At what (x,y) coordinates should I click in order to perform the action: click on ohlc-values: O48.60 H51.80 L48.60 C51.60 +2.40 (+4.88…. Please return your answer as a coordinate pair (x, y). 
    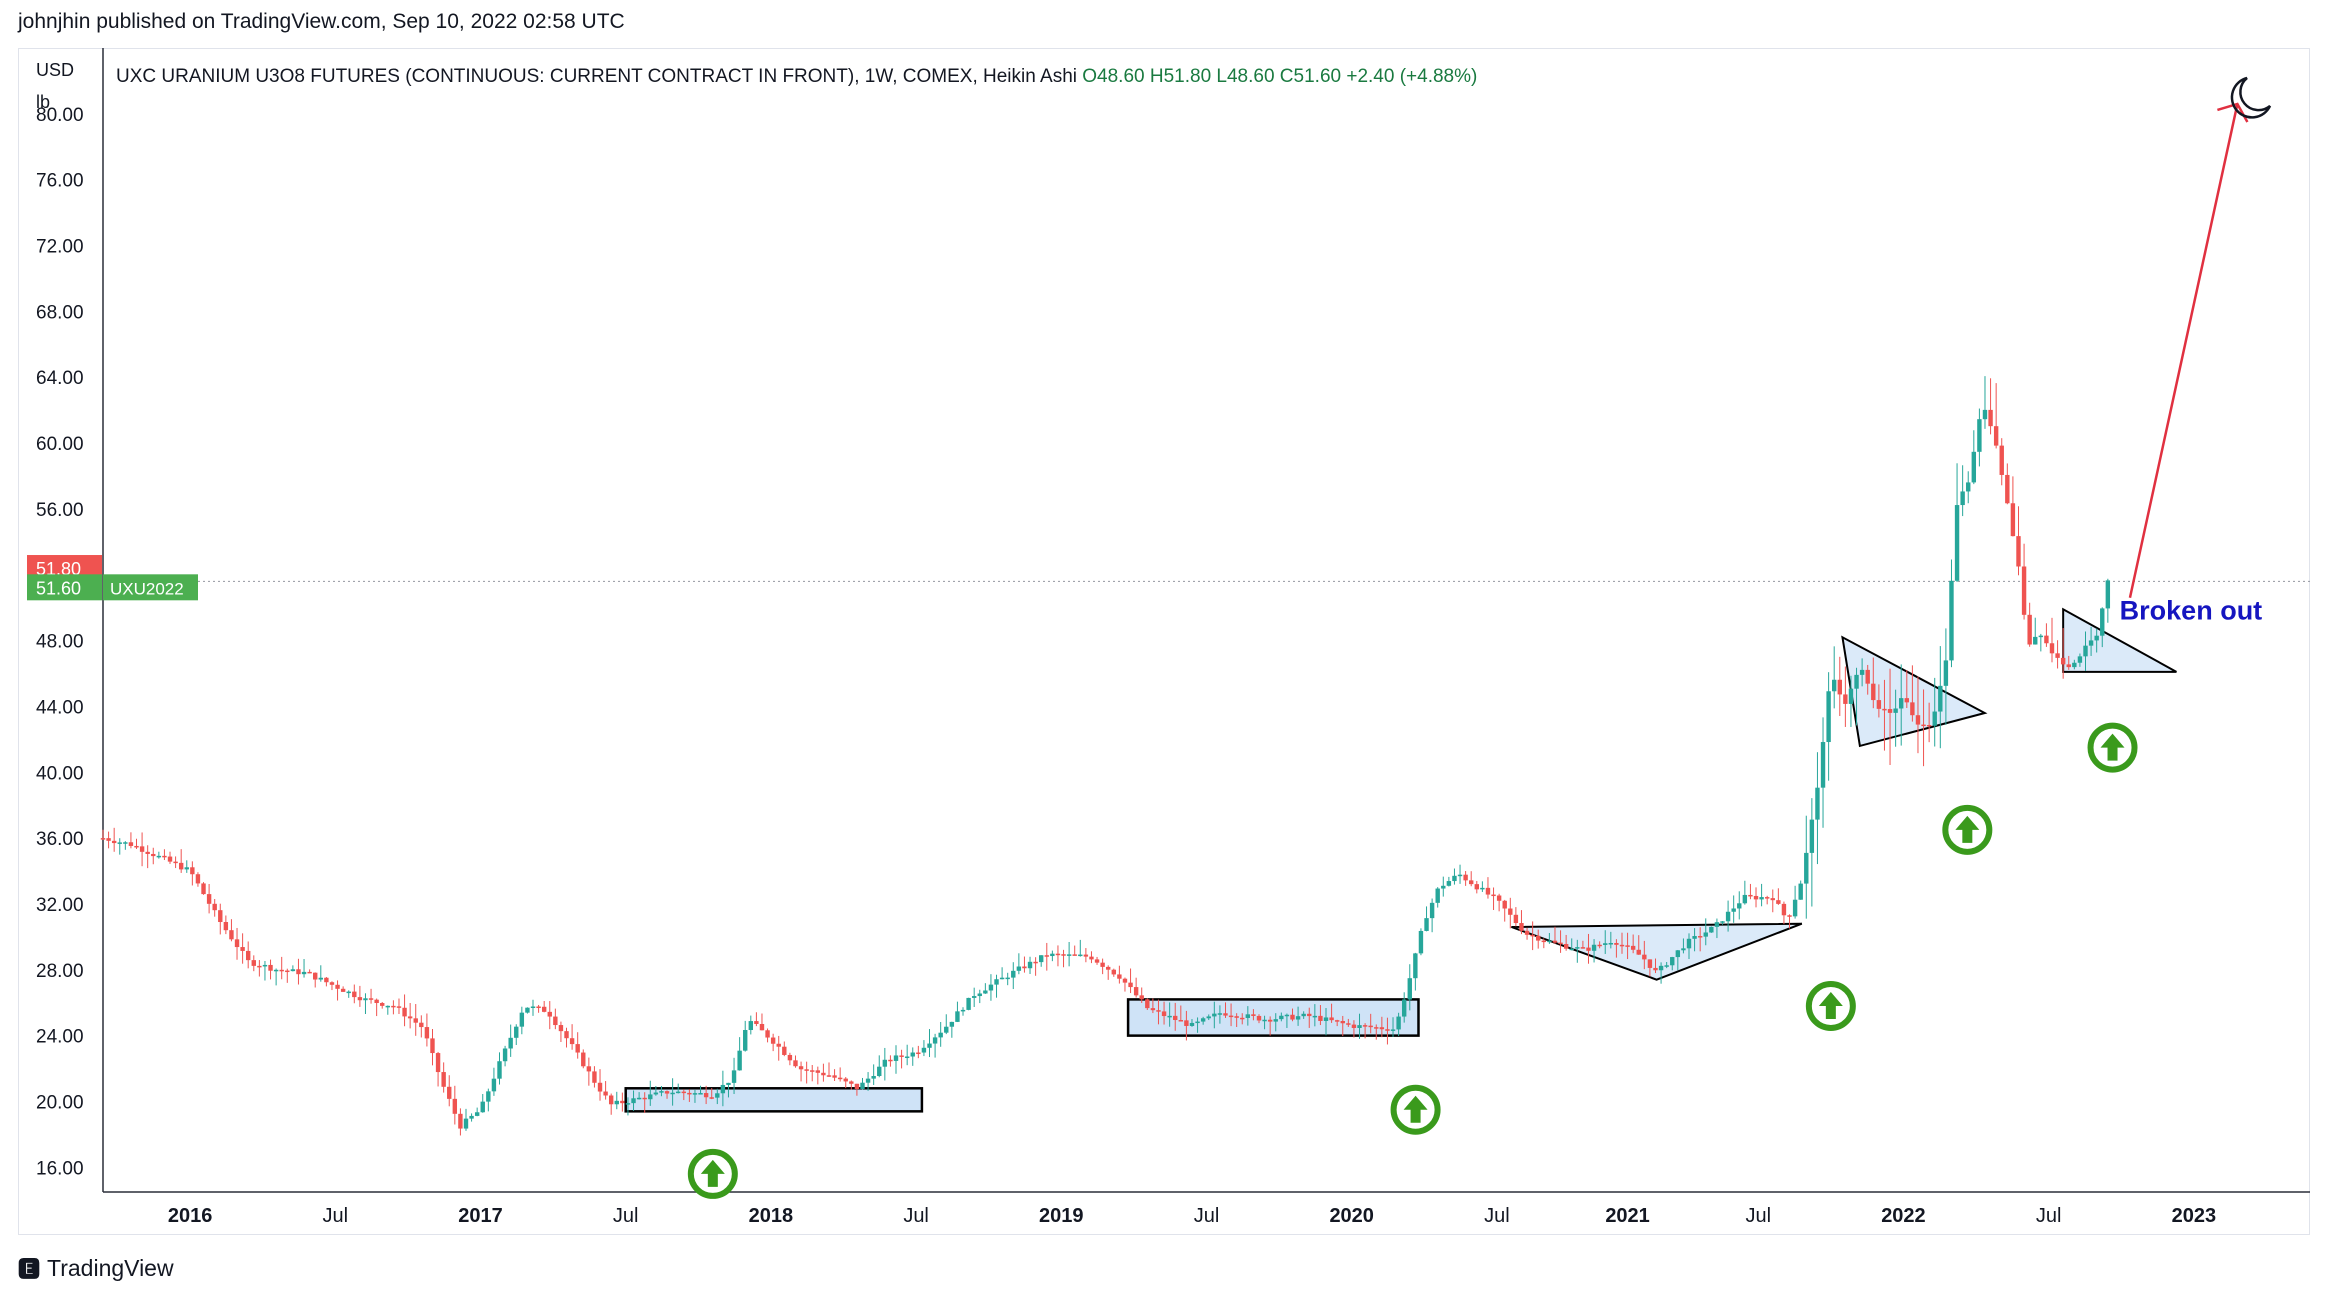
    Looking at the image, I should click on (1279, 76).